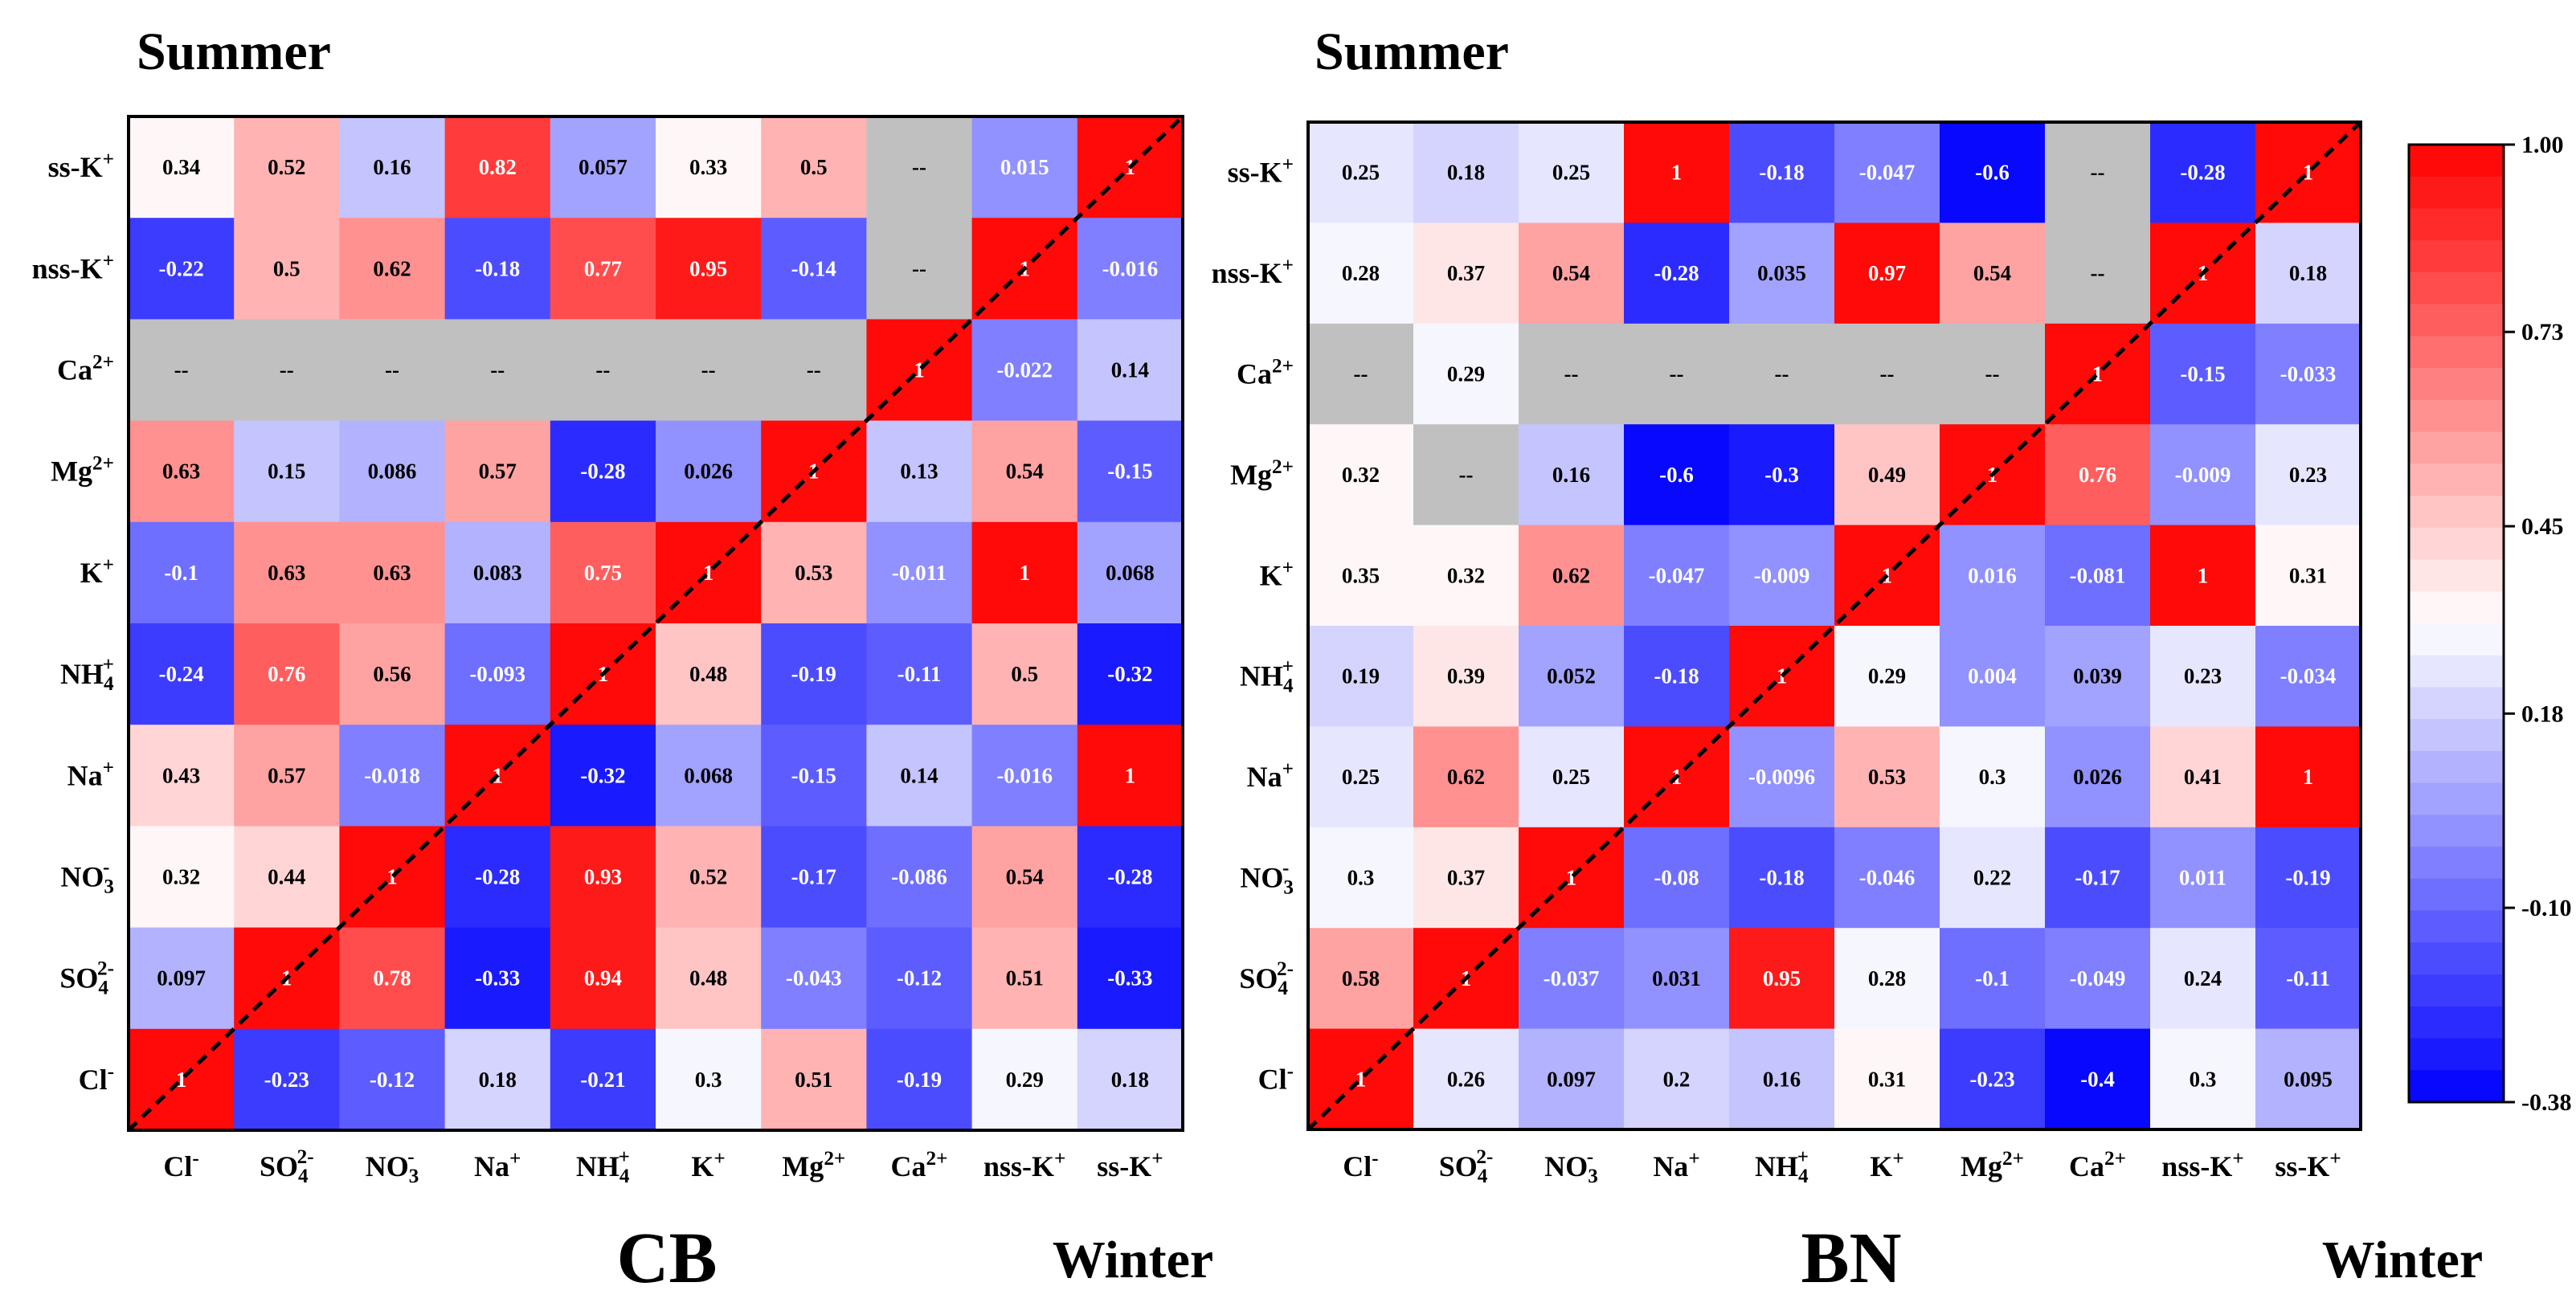  Describe the element at coordinates (1130, 1165) in the screenshot. I see `x-tick-label: ss-K+` at that location.